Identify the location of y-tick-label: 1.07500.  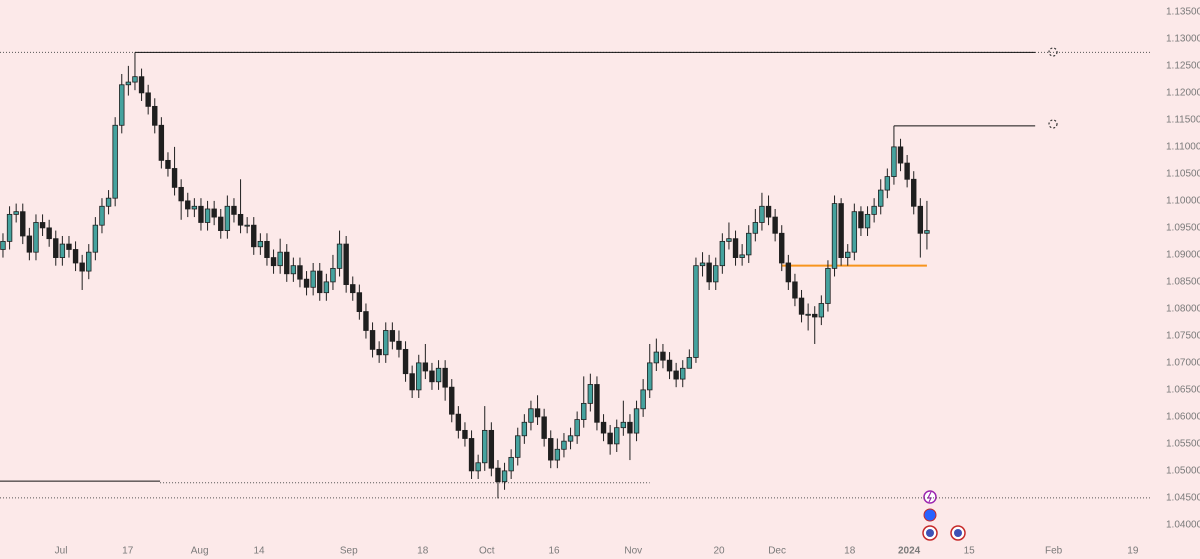
(1183, 336).